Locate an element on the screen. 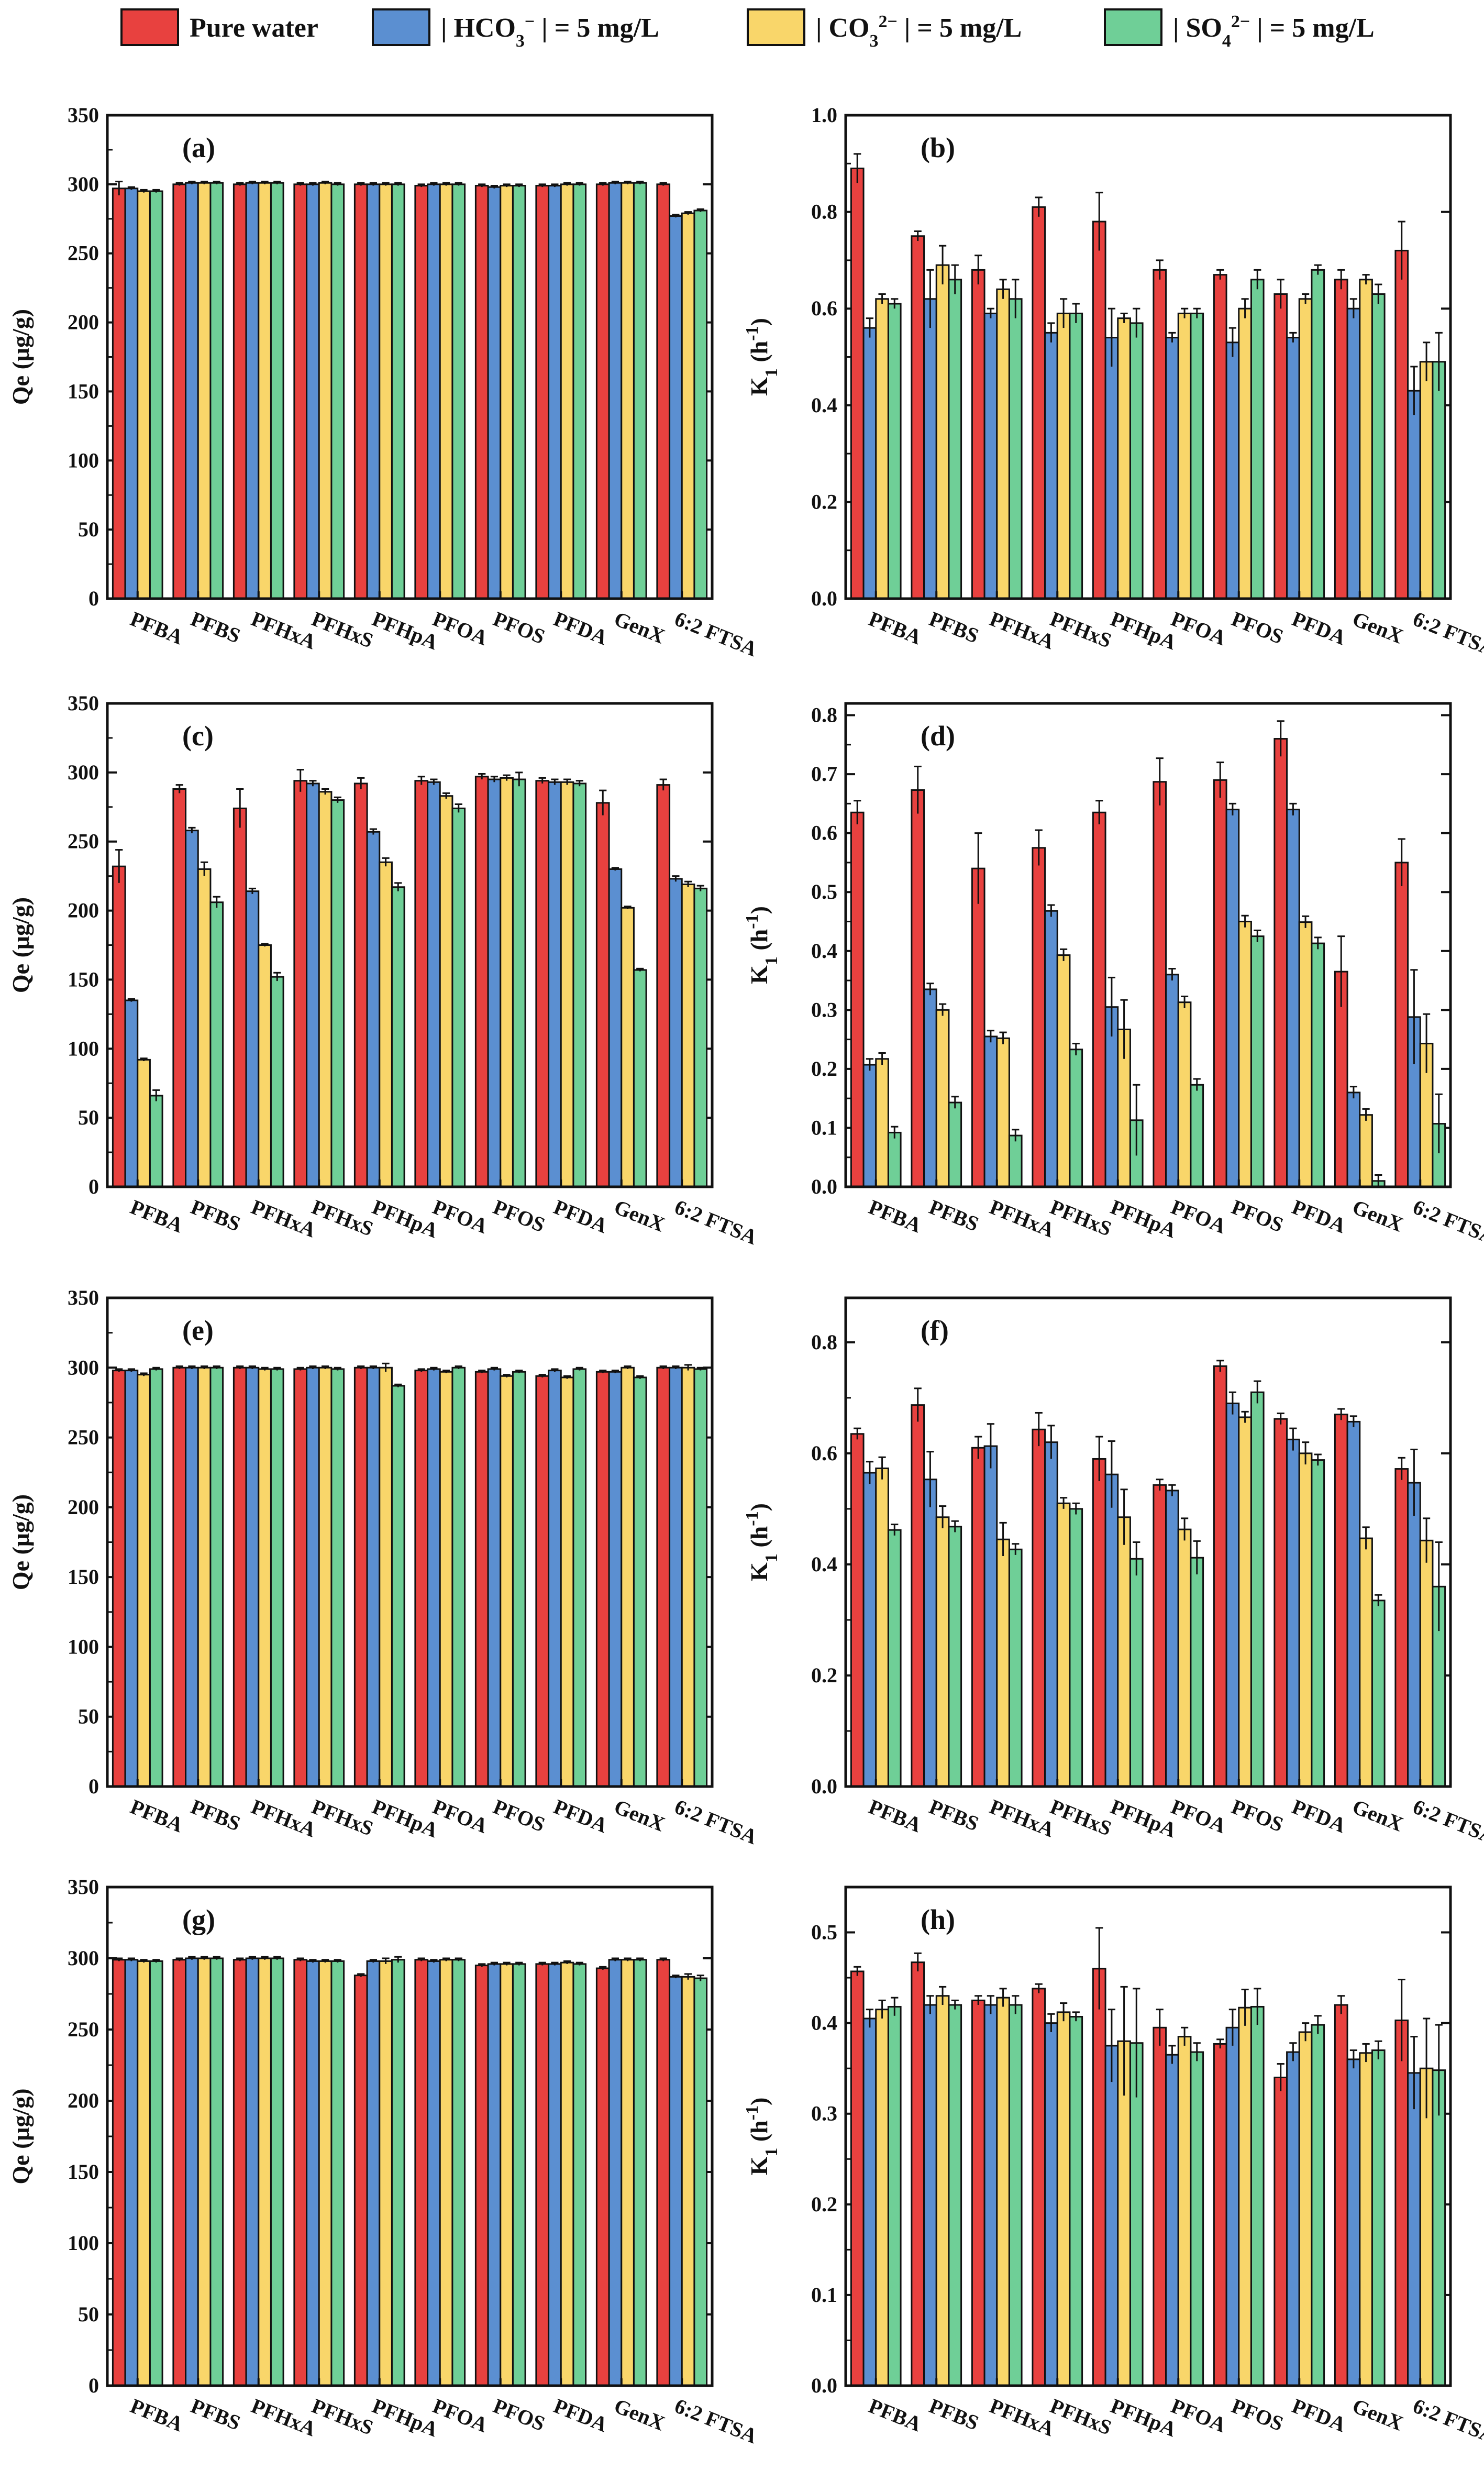 The width and height of the screenshot is (1484, 2470). y-tick-label: 0 is located at coordinates (94, 1186).